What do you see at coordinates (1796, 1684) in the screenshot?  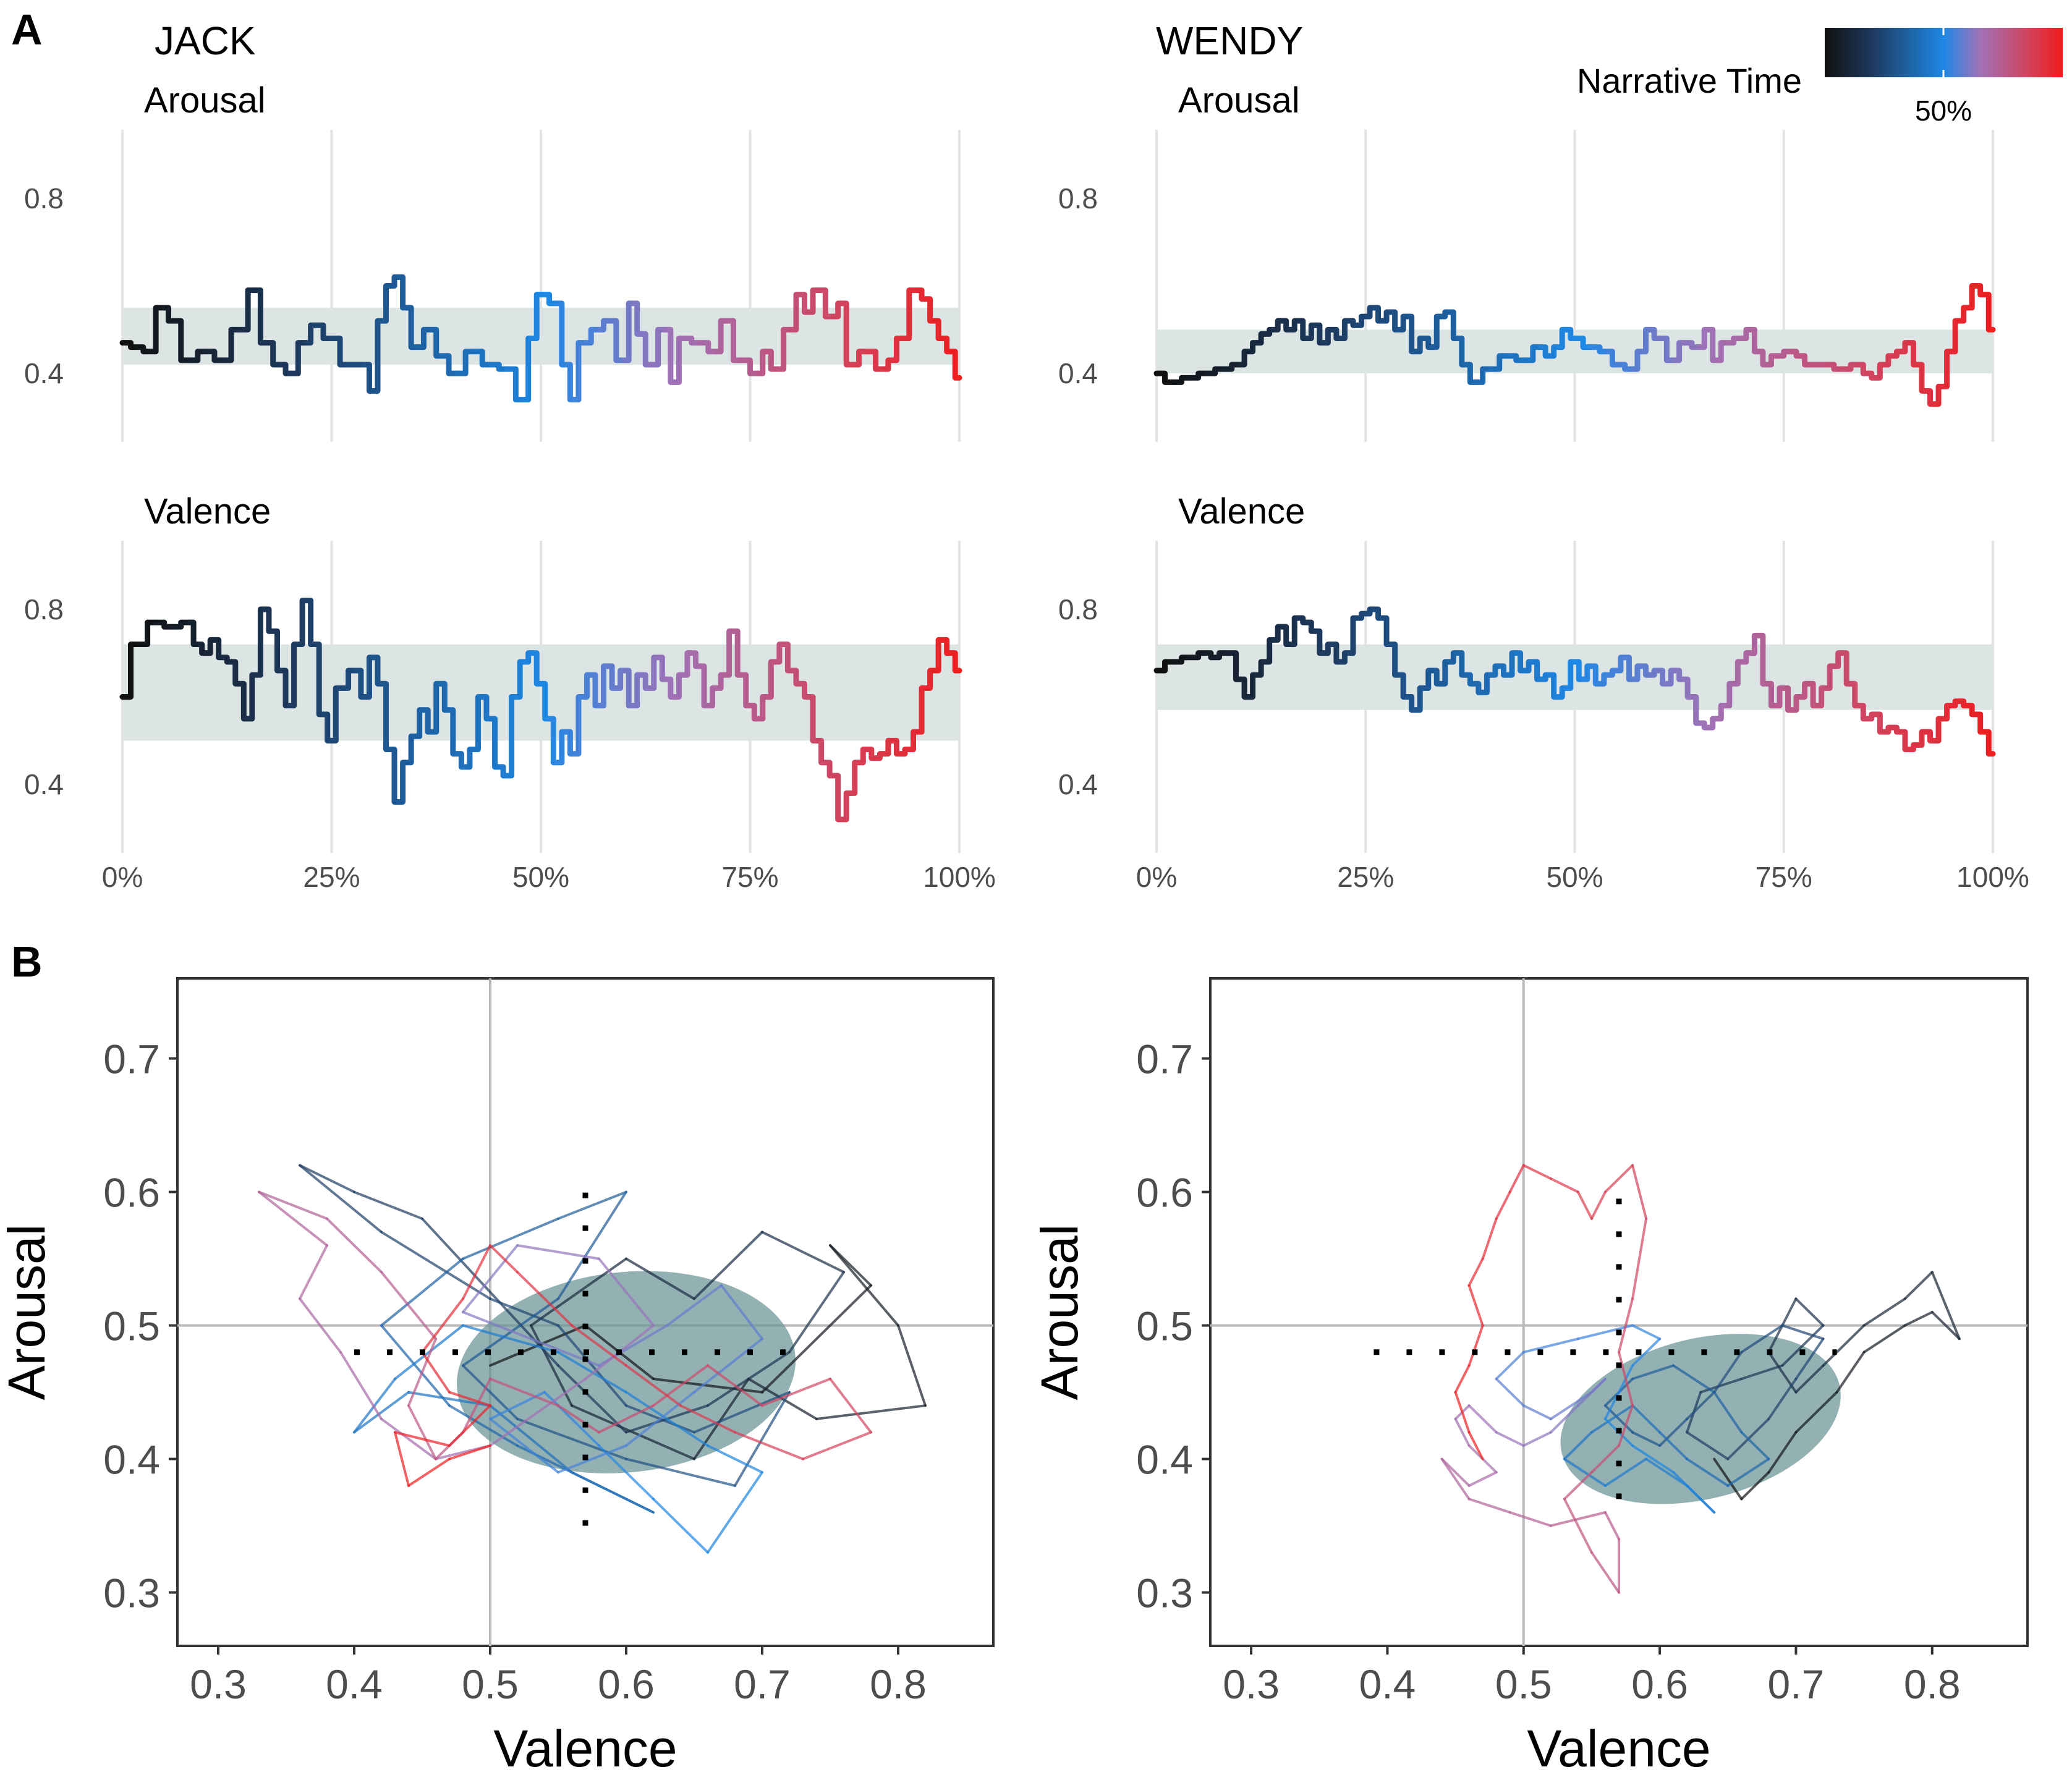 I see `x-tick-label: 0.7` at bounding box center [1796, 1684].